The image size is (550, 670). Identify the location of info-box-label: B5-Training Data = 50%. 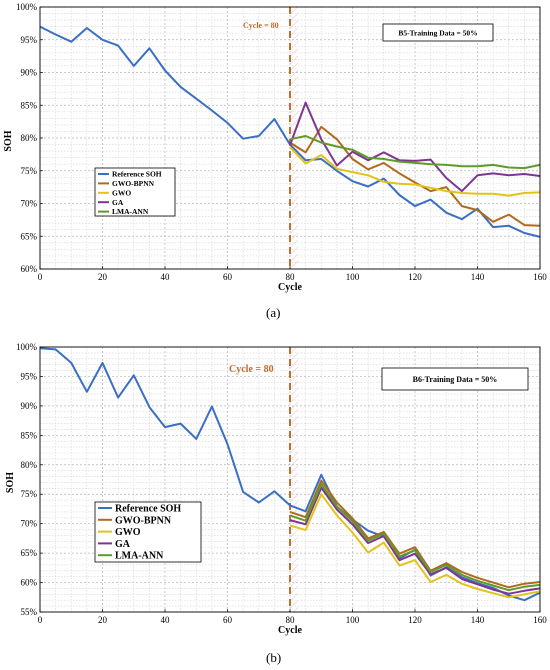
(437, 33).